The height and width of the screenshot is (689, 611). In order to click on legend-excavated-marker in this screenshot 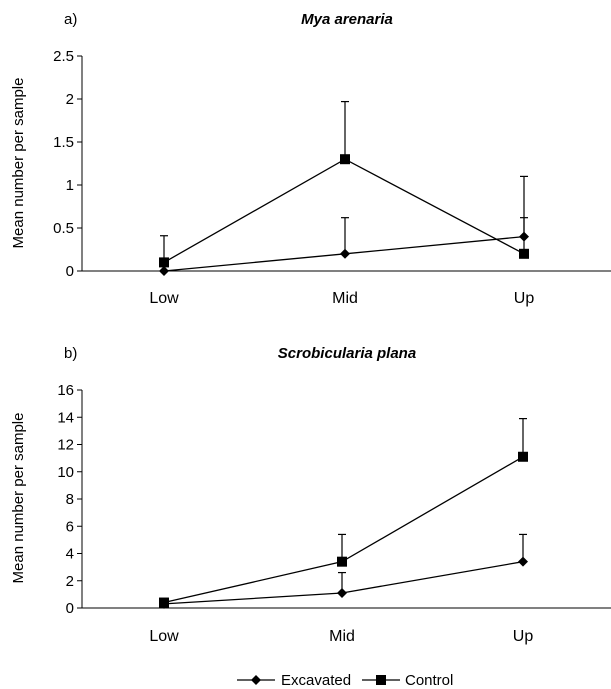, I will do `click(256, 680)`.